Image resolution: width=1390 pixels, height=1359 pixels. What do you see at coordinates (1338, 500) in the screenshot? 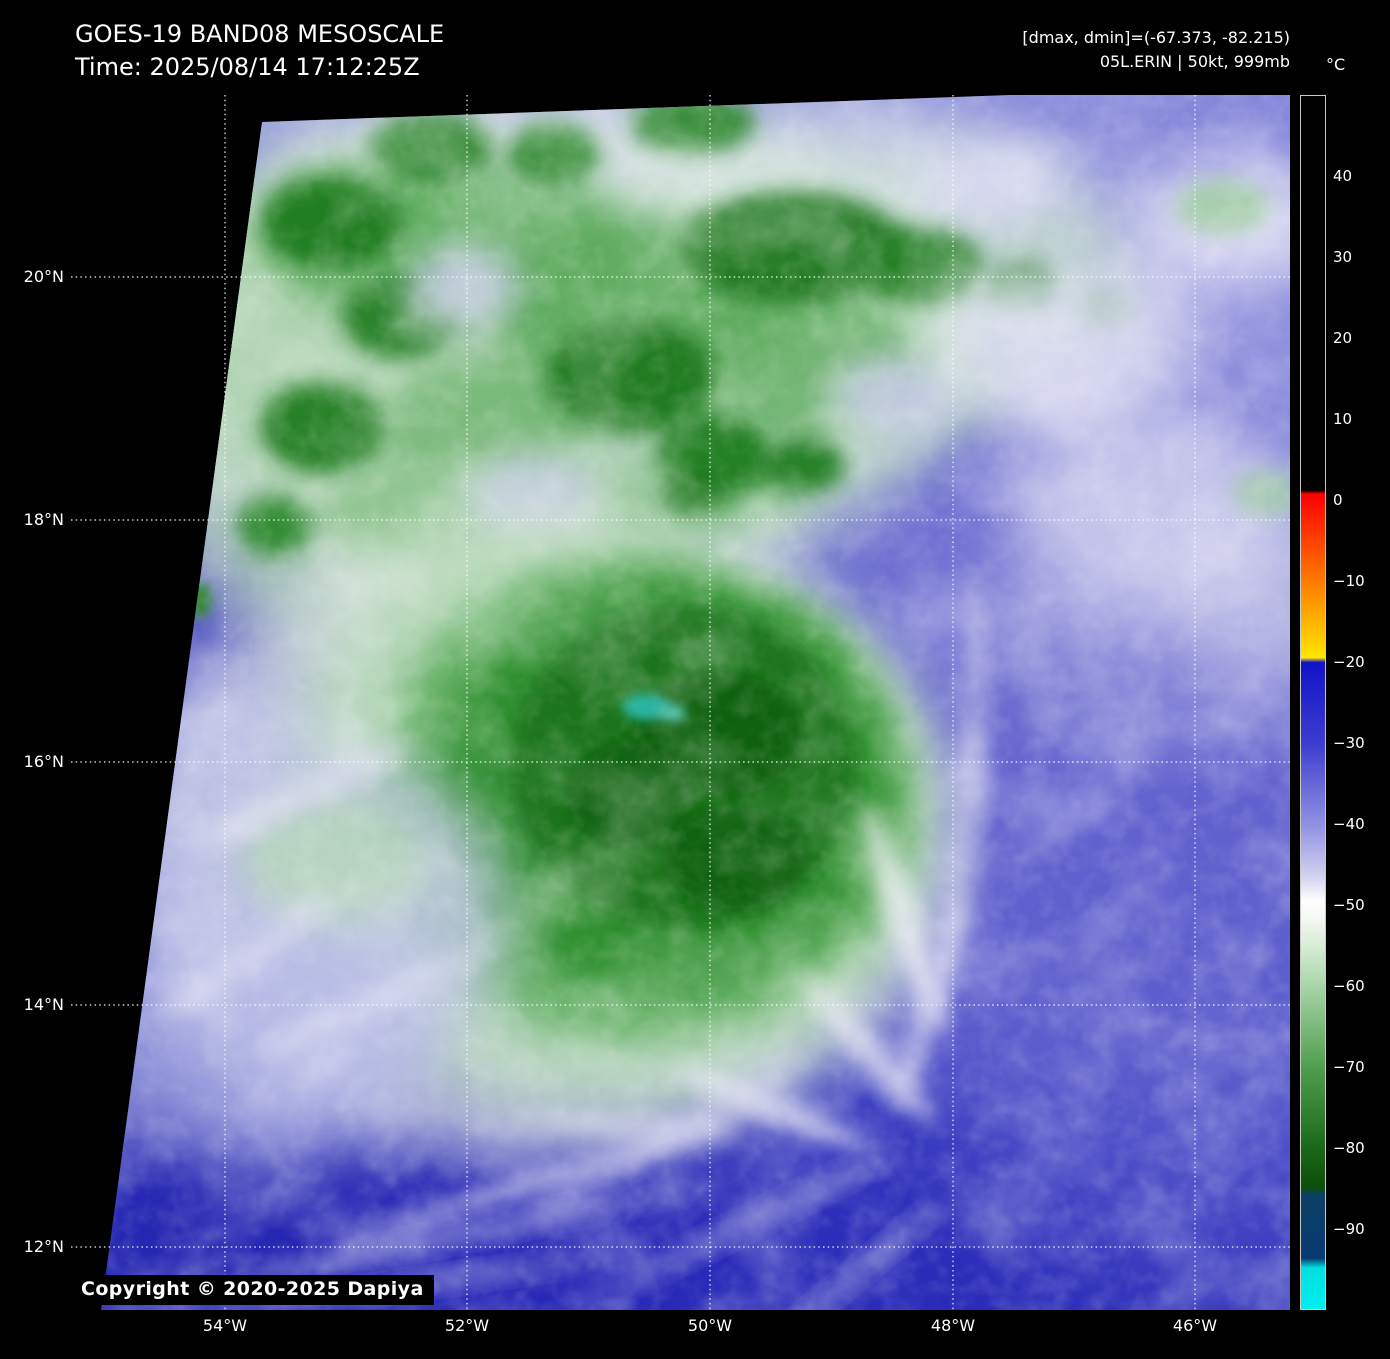
I see `colorbar-tick-label: 0` at bounding box center [1338, 500].